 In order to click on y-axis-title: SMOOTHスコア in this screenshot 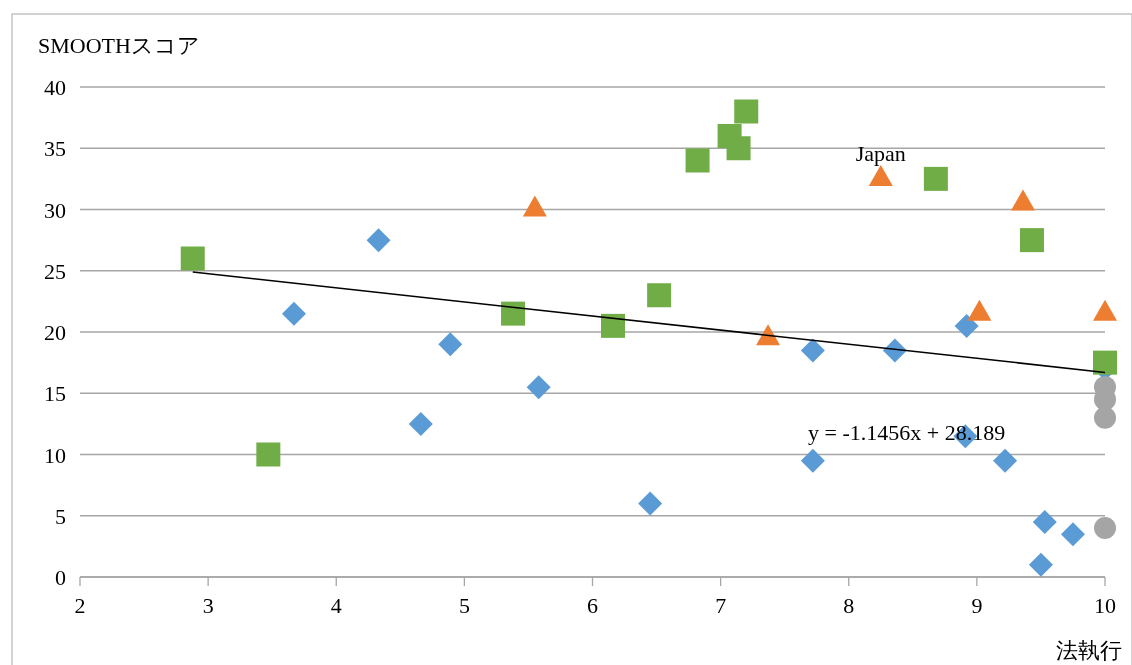, I will do `click(119, 45)`.